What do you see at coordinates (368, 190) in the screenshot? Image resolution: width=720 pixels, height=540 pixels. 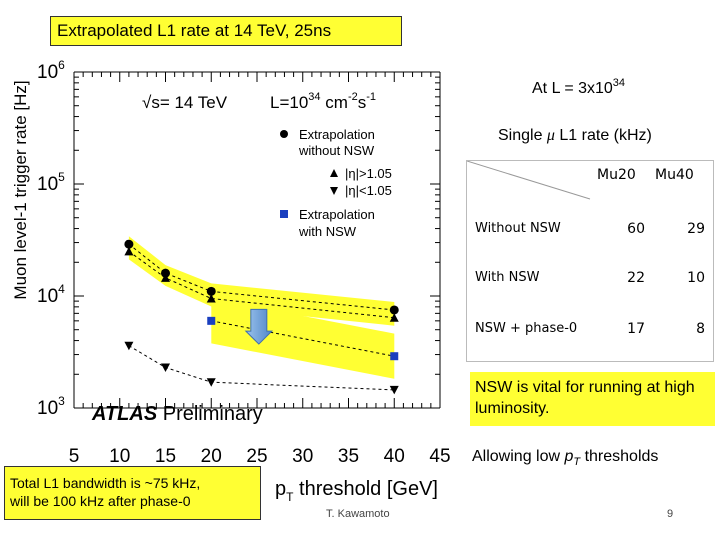 I see `legend-eta-lt: |η|<1.05` at bounding box center [368, 190].